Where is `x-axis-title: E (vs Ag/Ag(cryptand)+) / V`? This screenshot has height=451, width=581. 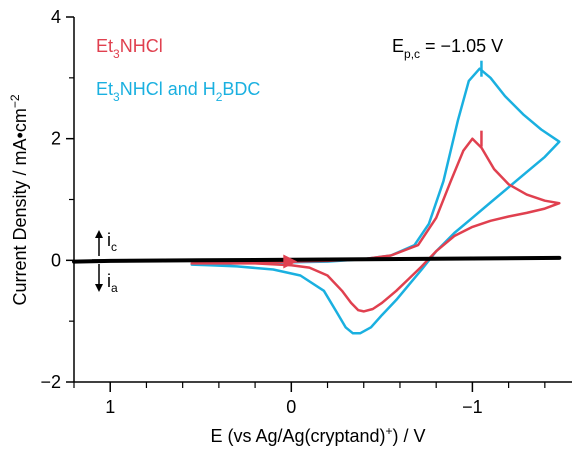
x-axis-title: E (vs Ag/Ag(cryptand)+) / V is located at coordinates (317, 435).